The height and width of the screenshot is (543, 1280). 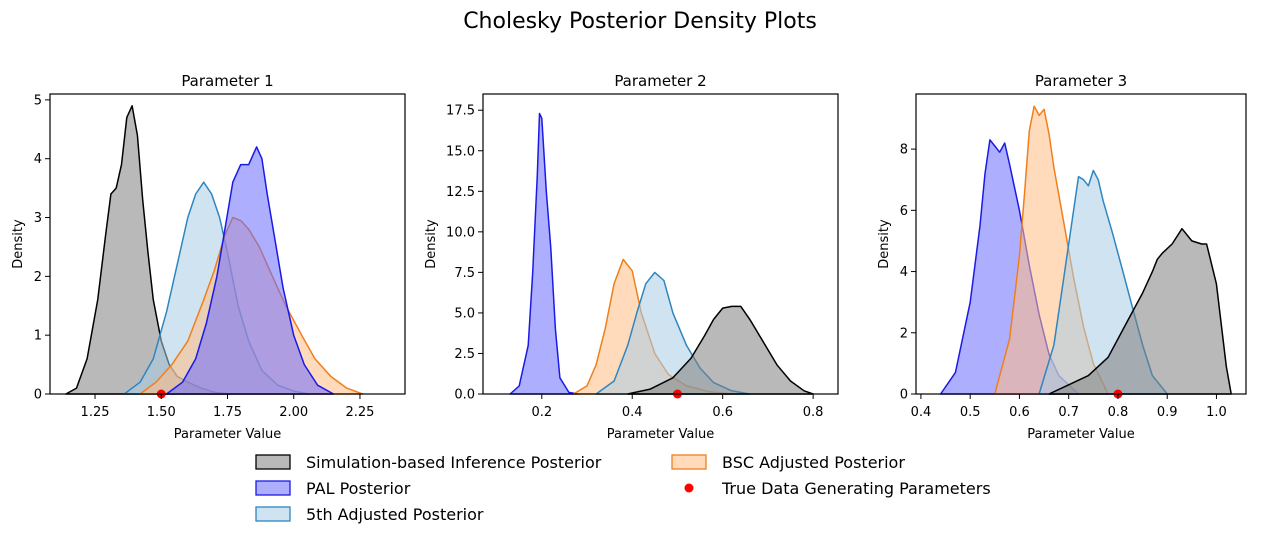 What do you see at coordinates (689, 488) in the screenshot?
I see `legend-marker-truth` at bounding box center [689, 488].